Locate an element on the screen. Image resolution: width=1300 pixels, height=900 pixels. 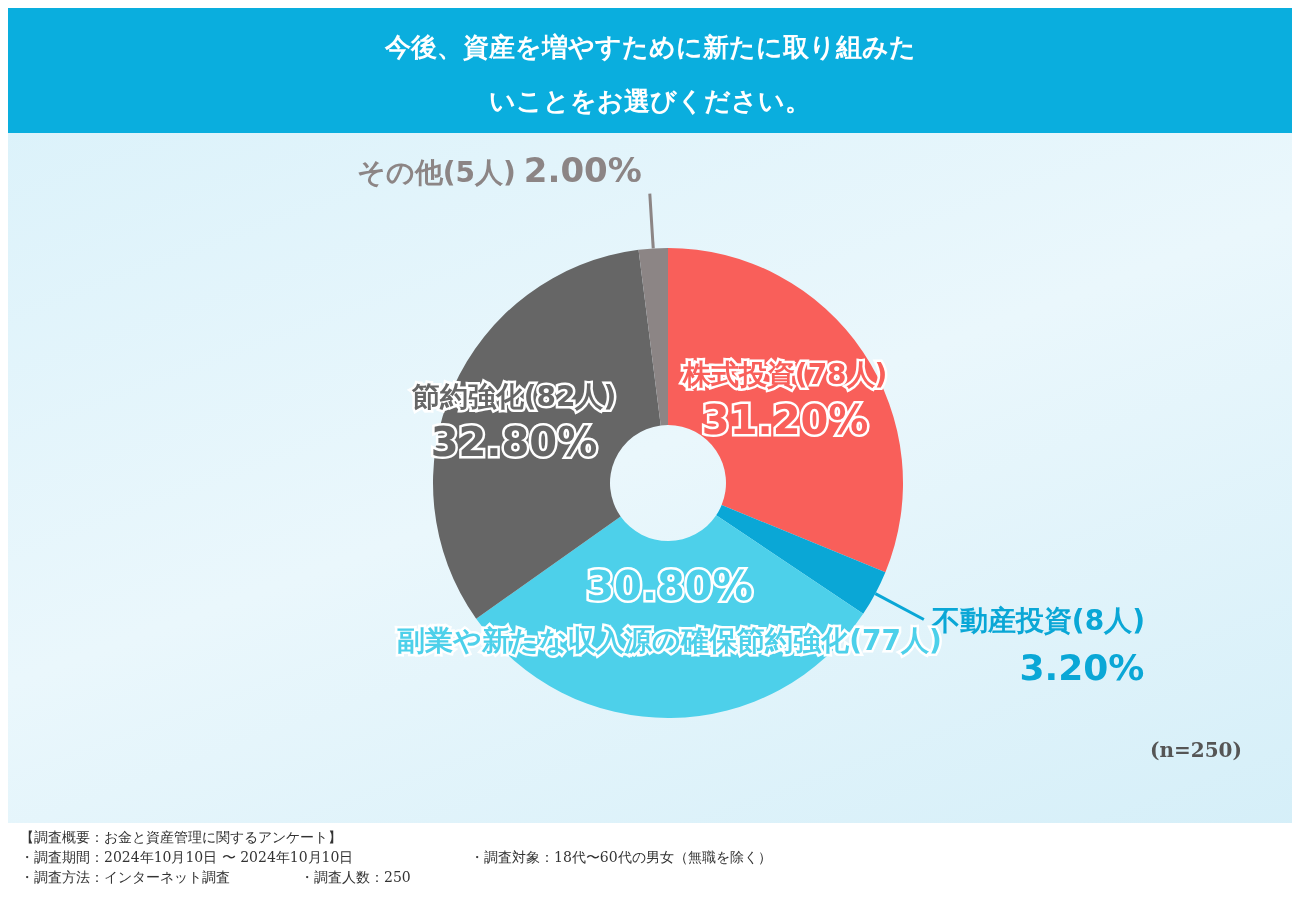
text: ・調査人数：250 is located at coordinates (355, 877).